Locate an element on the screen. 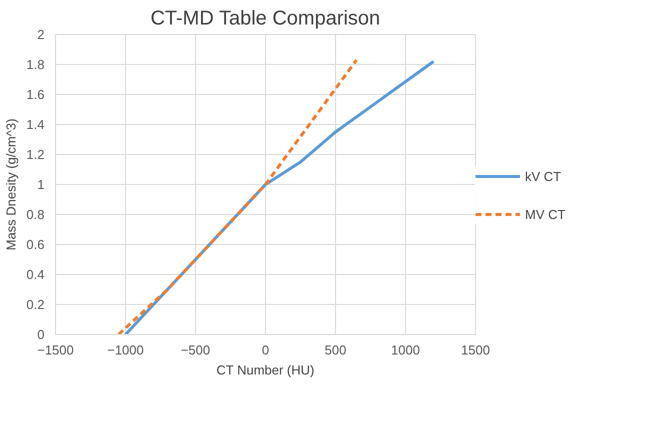 The width and height of the screenshot is (659, 442). x-tick-label: −1000 is located at coordinates (125, 350).